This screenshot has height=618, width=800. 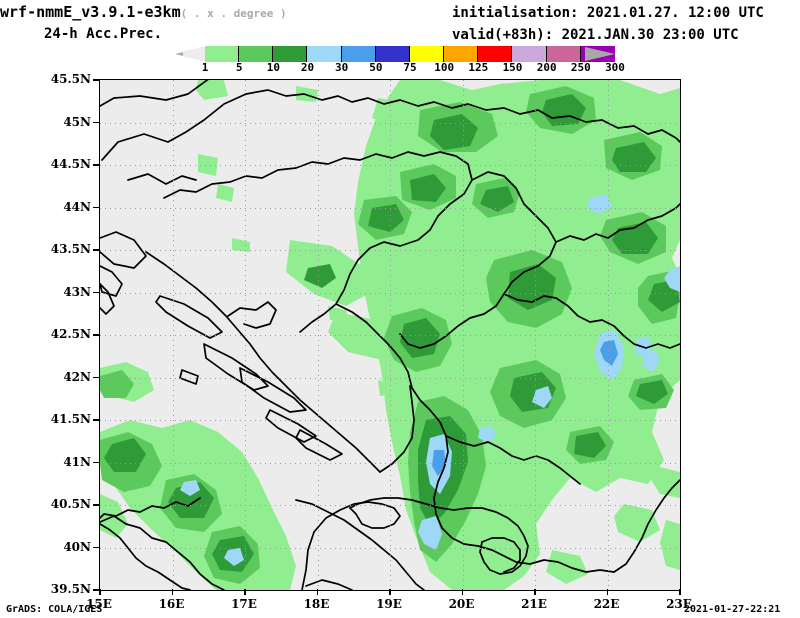 What do you see at coordinates (70, 79) in the screenshot?
I see `yaxis-label-45.5N: 45.5N` at bounding box center [70, 79].